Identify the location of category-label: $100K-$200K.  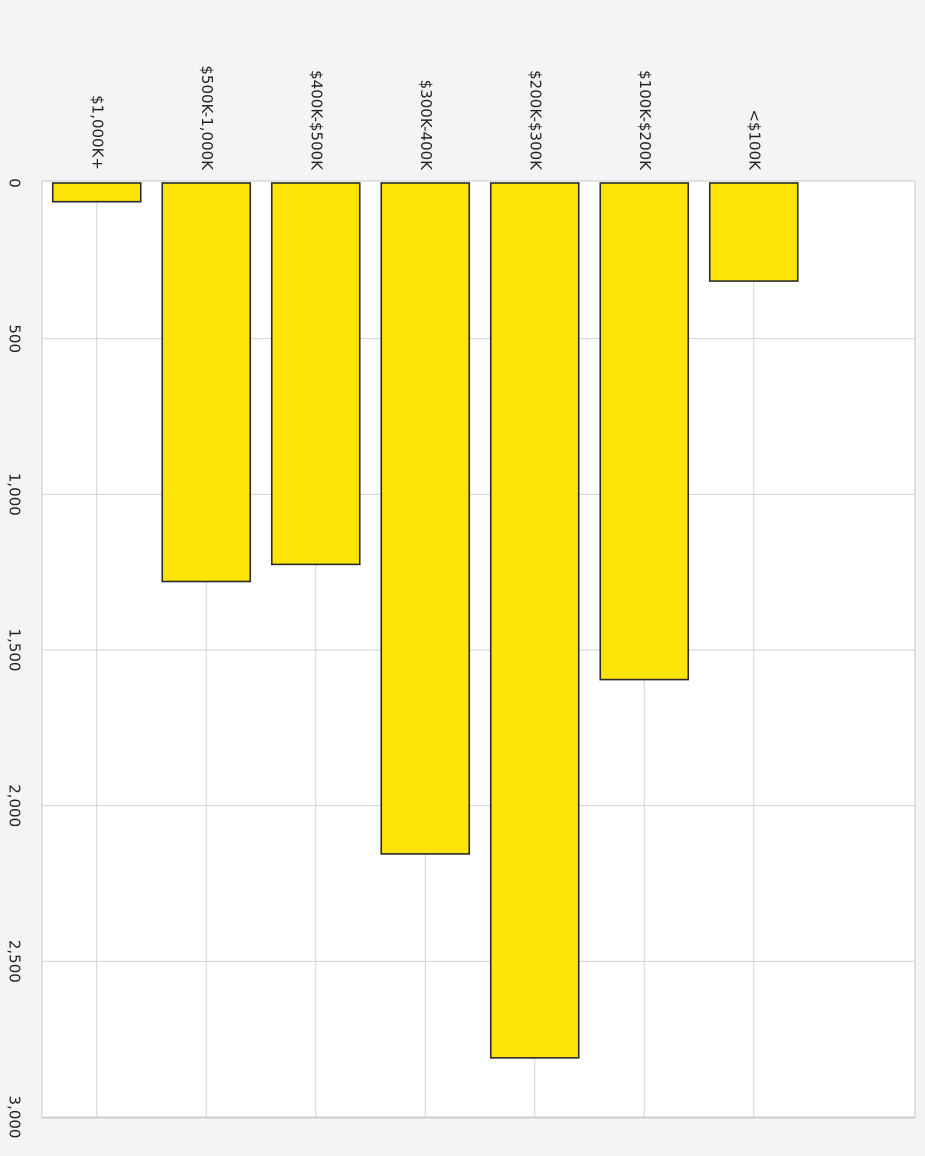
(645, 120).